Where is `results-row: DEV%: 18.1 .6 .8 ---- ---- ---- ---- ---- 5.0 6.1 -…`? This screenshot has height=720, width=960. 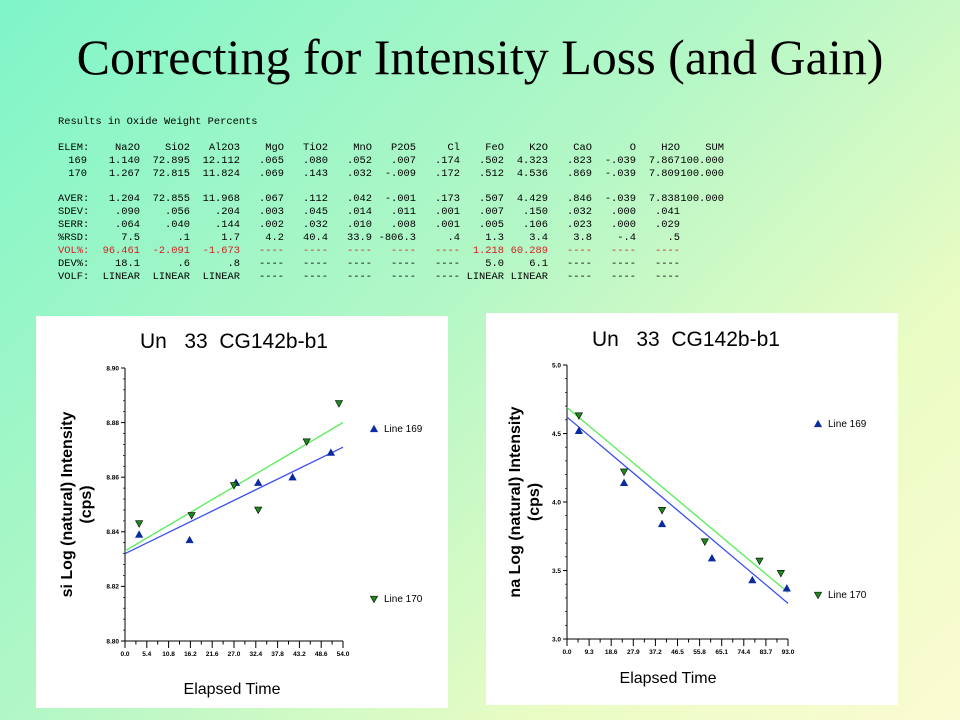
results-row: DEV%: 18.1 .6 .8 ---- ---- ---- ---- ---- 5.0 6.1 -… is located at coordinates (391, 264).